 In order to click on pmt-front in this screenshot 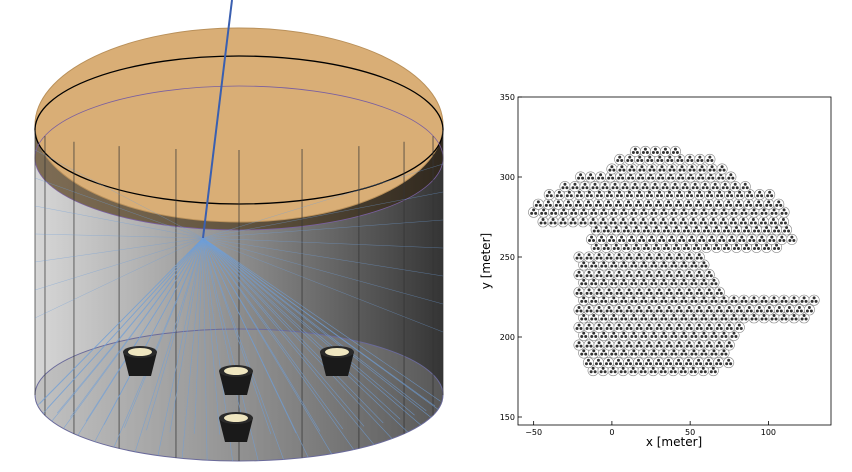, I will do `click(236, 427)`.